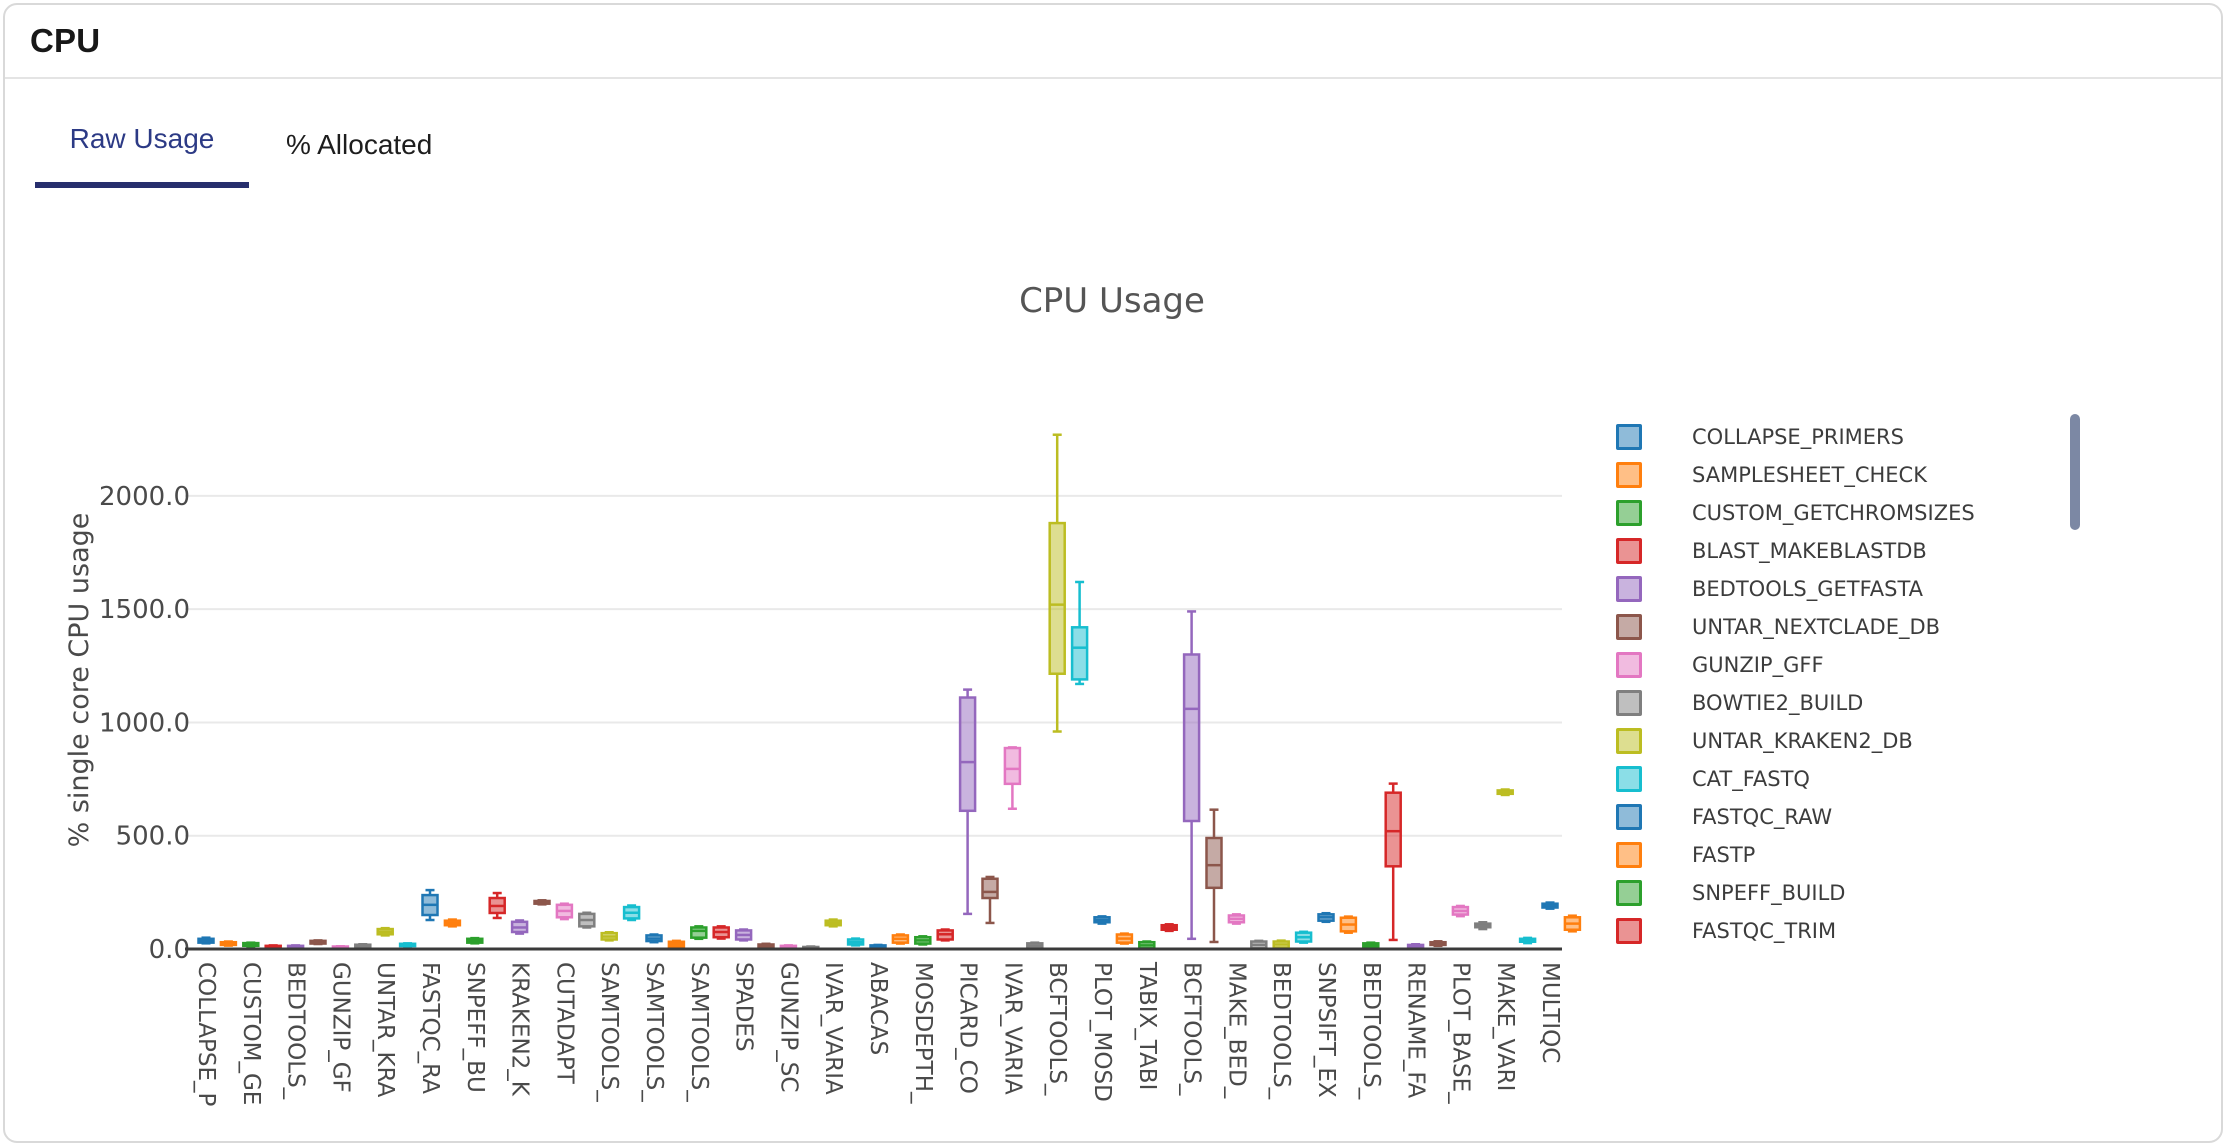  Describe the element at coordinates (1778, 703) in the screenshot. I see `legend-label: BOWTIE2_BUILD` at that location.